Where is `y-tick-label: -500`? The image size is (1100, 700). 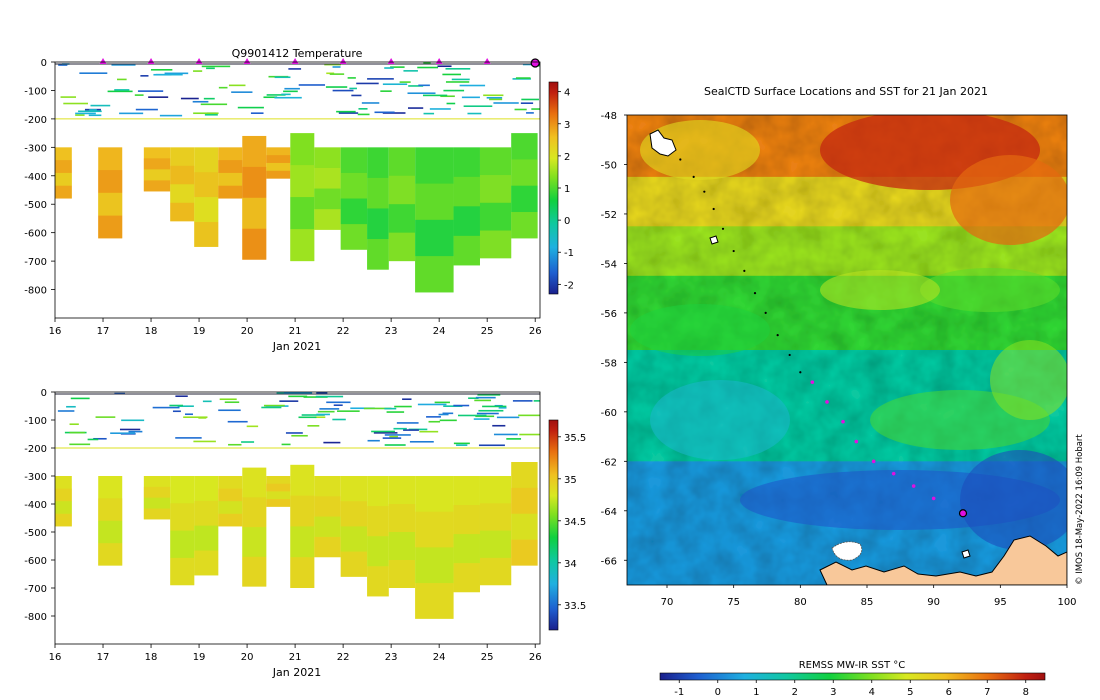
y-tick-label: -500 is located at coordinates (35, 533).